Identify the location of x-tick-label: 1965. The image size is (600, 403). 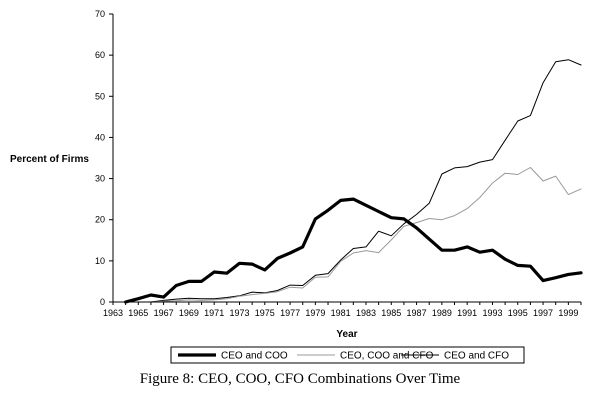
(138, 313).